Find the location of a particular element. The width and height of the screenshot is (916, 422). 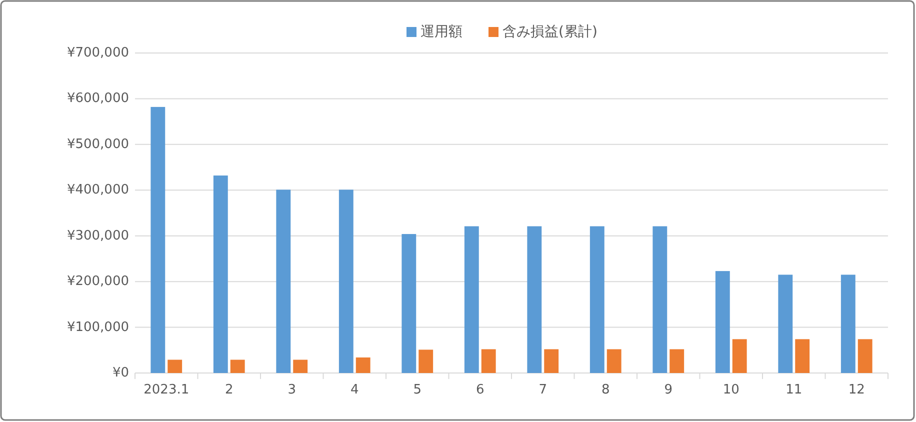

x-tick-label: 6 is located at coordinates (480, 390).